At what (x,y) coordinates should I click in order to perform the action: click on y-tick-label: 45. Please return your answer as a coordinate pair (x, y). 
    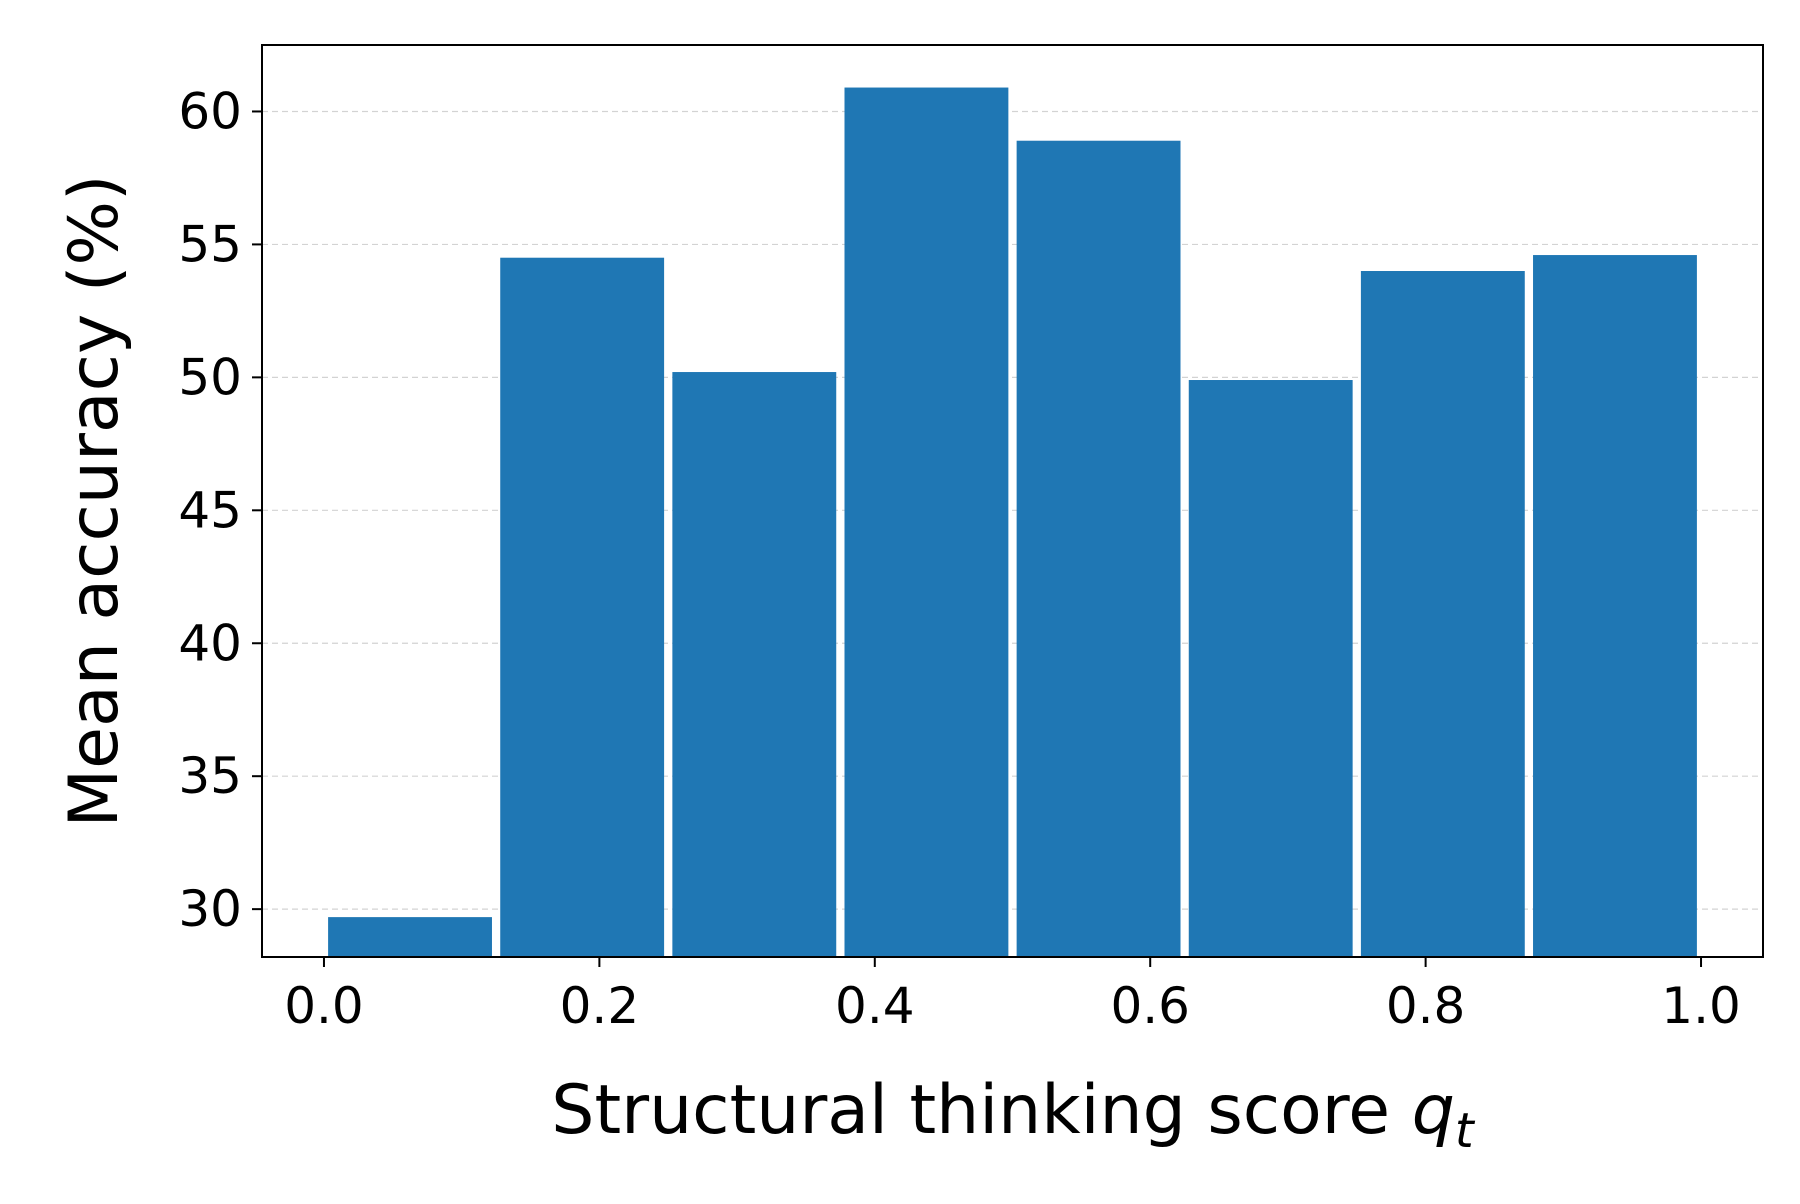
    Looking at the image, I should click on (210, 510).